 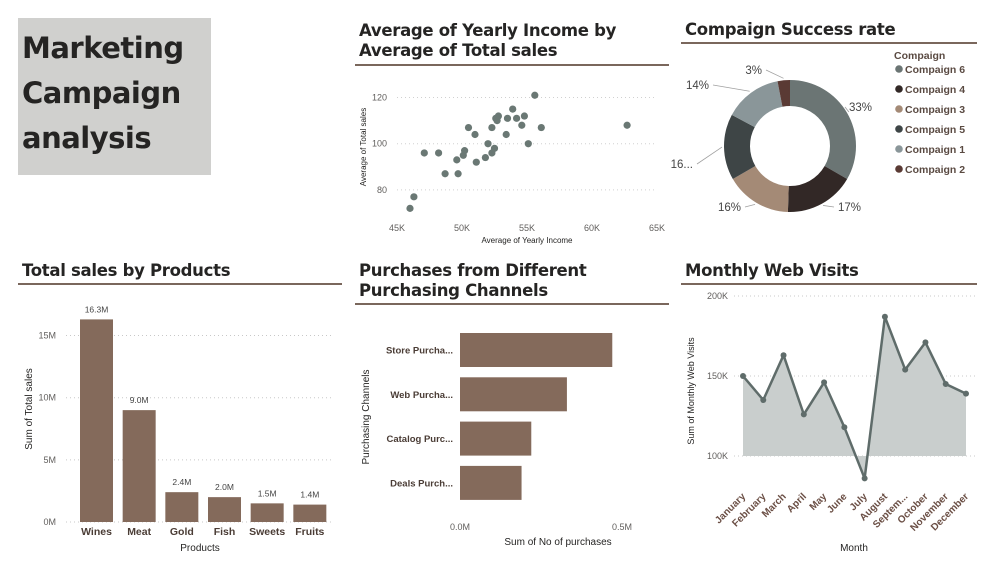 What do you see at coordinates (729, 208) in the screenshot?
I see `donut-data-label: 16%` at bounding box center [729, 208].